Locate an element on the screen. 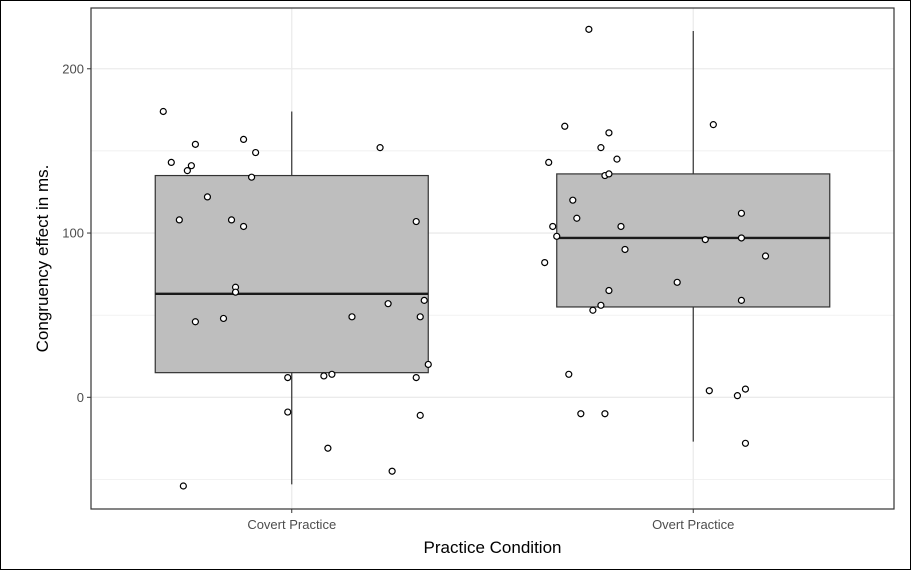 Image resolution: width=911 pixels, height=570 pixels. x-tick-label: Covert Practice is located at coordinates (291, 524).